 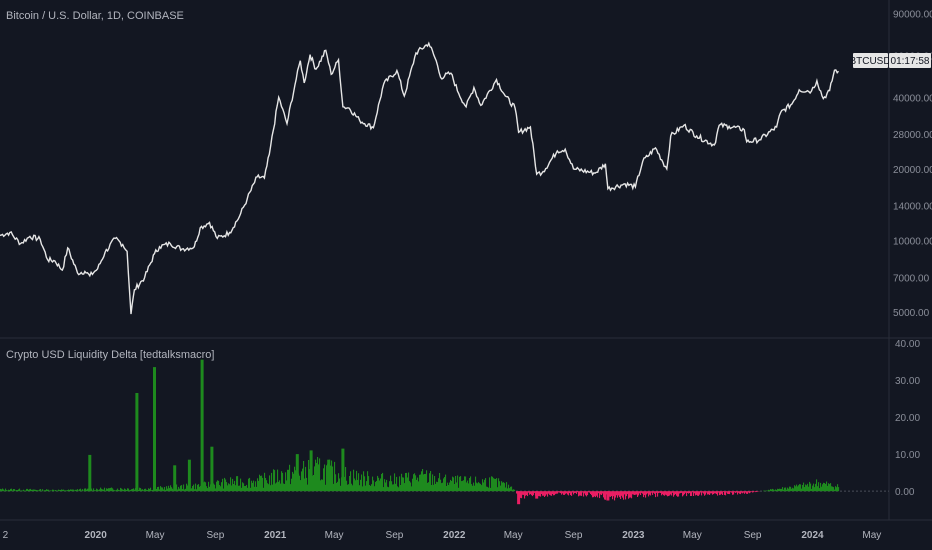 I want to click on time-tick-year: 2023, so click(x=633, y=535).